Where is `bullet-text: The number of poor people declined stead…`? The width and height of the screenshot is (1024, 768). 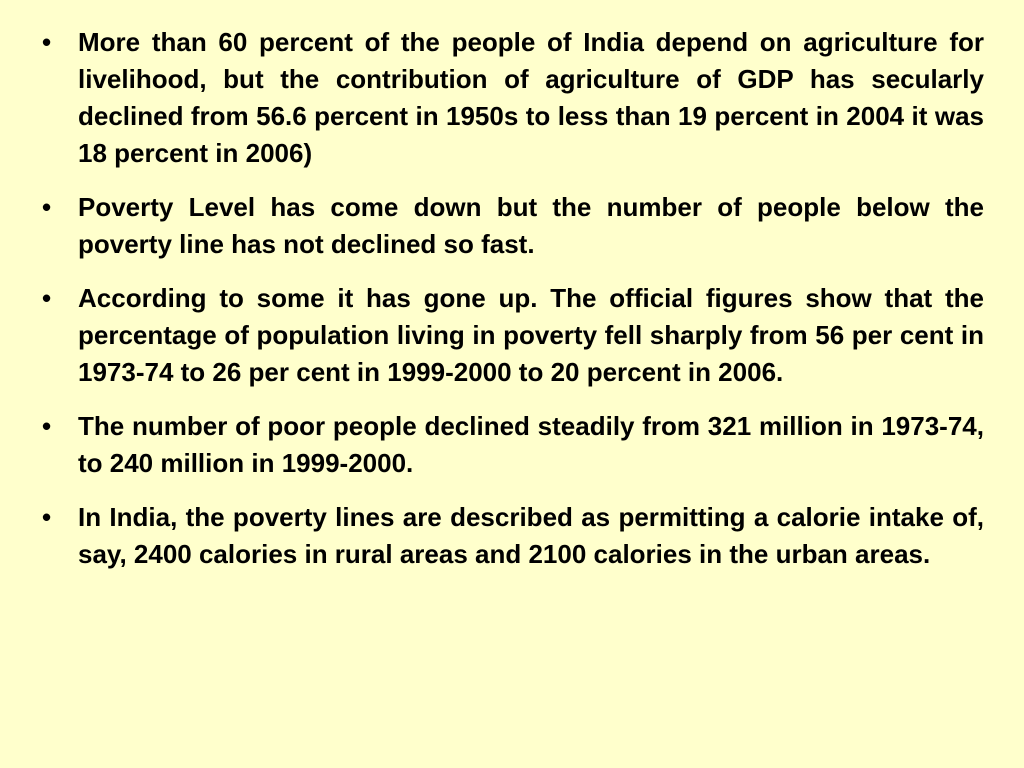 bullet-text: The number of poor people declined stead… is located at coordinates (531, 444).